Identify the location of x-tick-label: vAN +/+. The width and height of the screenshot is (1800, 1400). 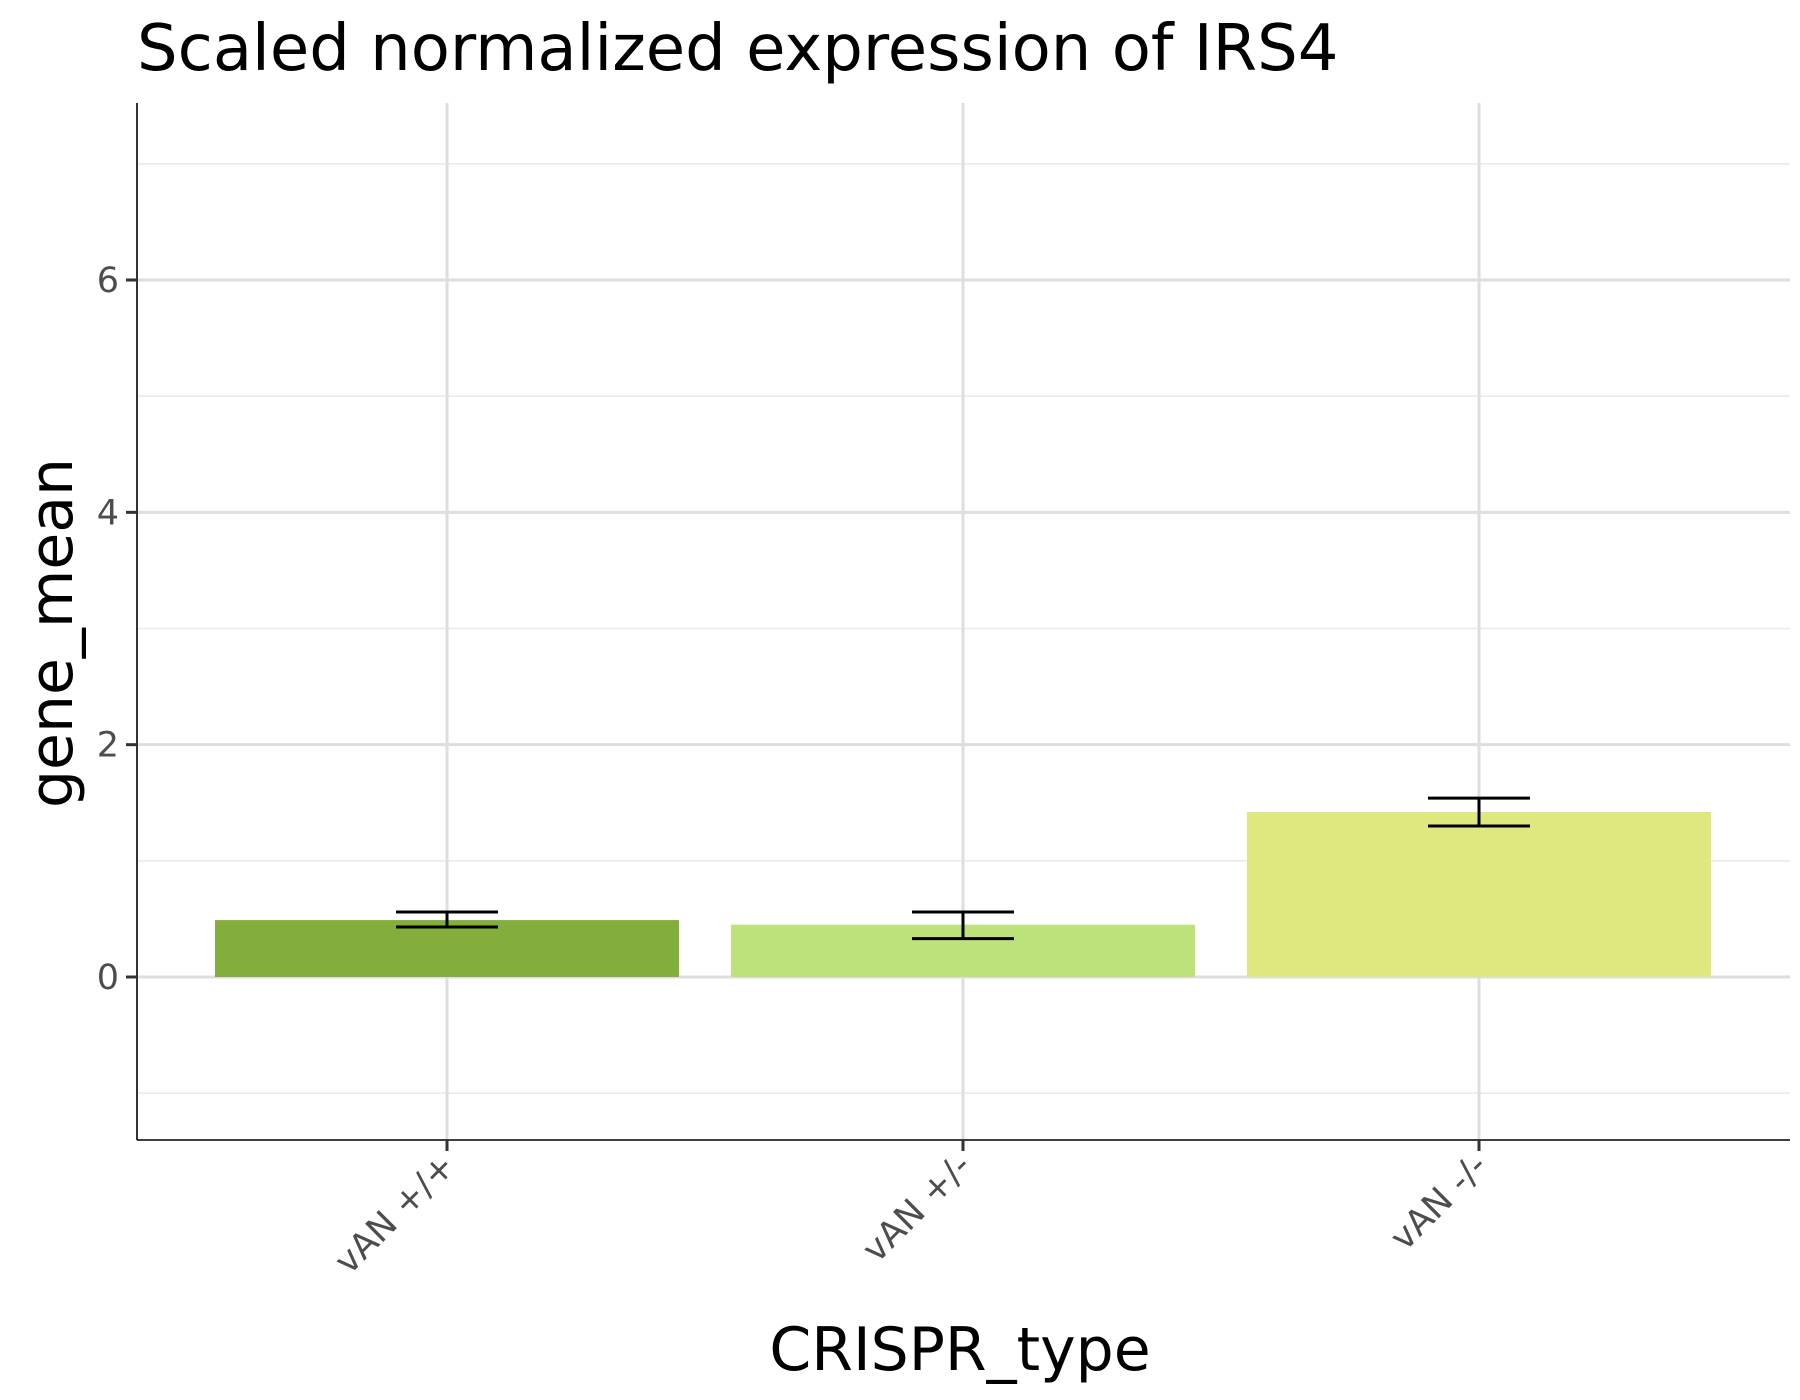
(395, 1214).